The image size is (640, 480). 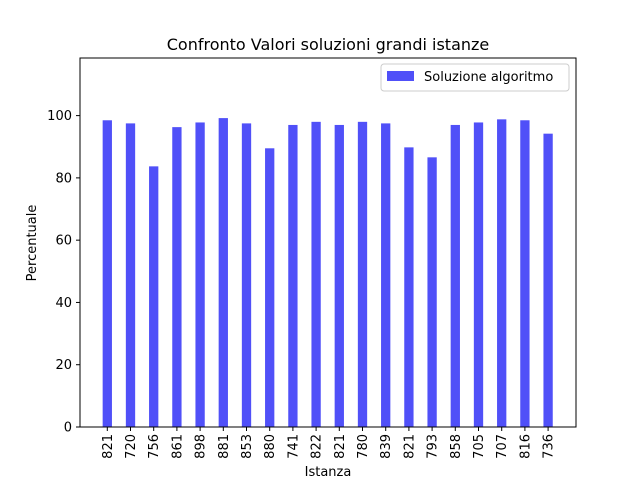 What do you see at coordinates (363, 446) in the screenshot?
I see `x-tick-label: 780` at bounding box center [363, 446].